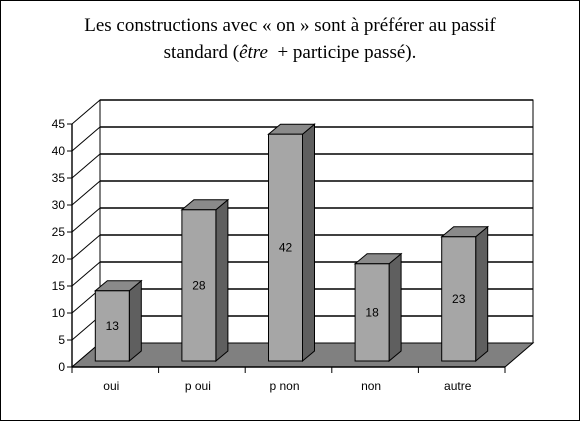 The image size is (580, 421). Describe the element at coordinates (284, 386) in the screenshot. I see `x-tick-label: p non` at that location.